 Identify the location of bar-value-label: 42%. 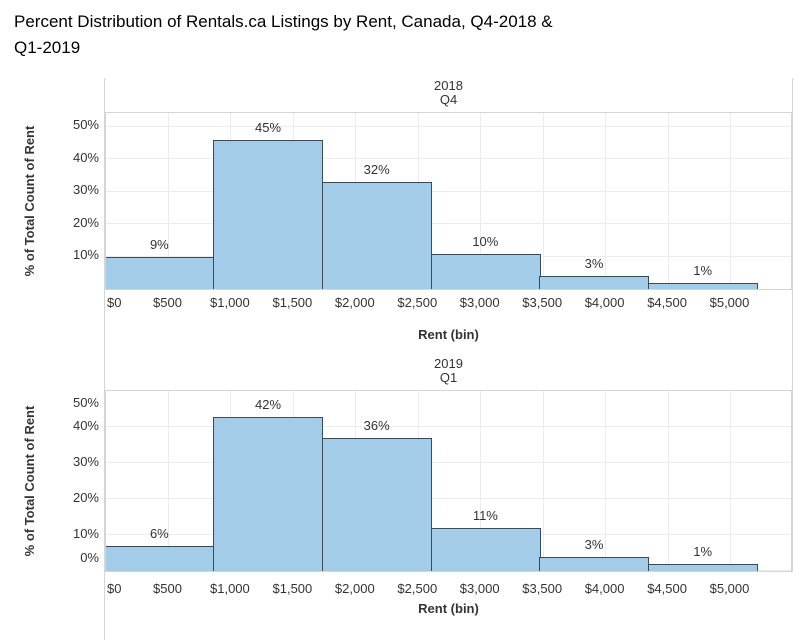
(268, 404).